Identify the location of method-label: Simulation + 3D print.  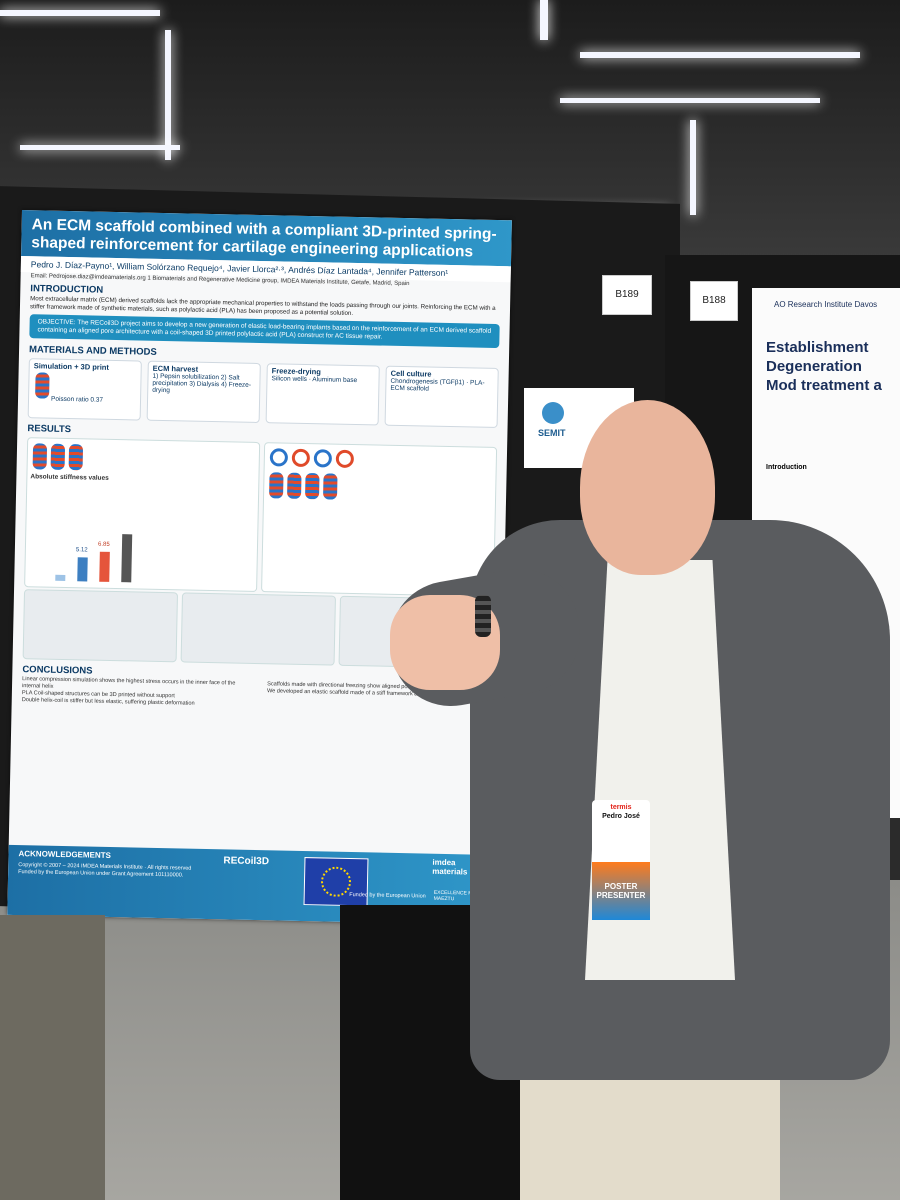
(71, 366).